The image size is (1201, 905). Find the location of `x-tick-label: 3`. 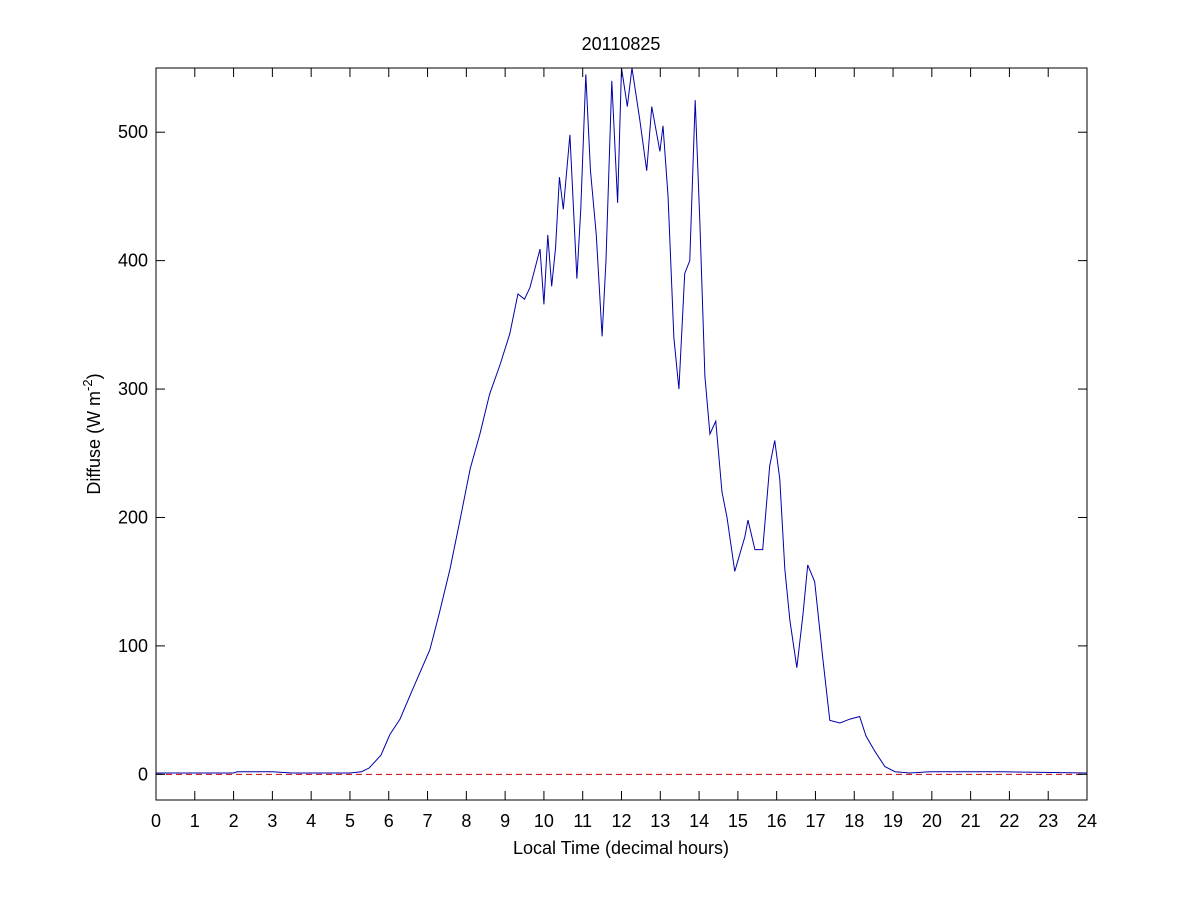

x-tick-label: 3 is located at coordinates (272, 821).